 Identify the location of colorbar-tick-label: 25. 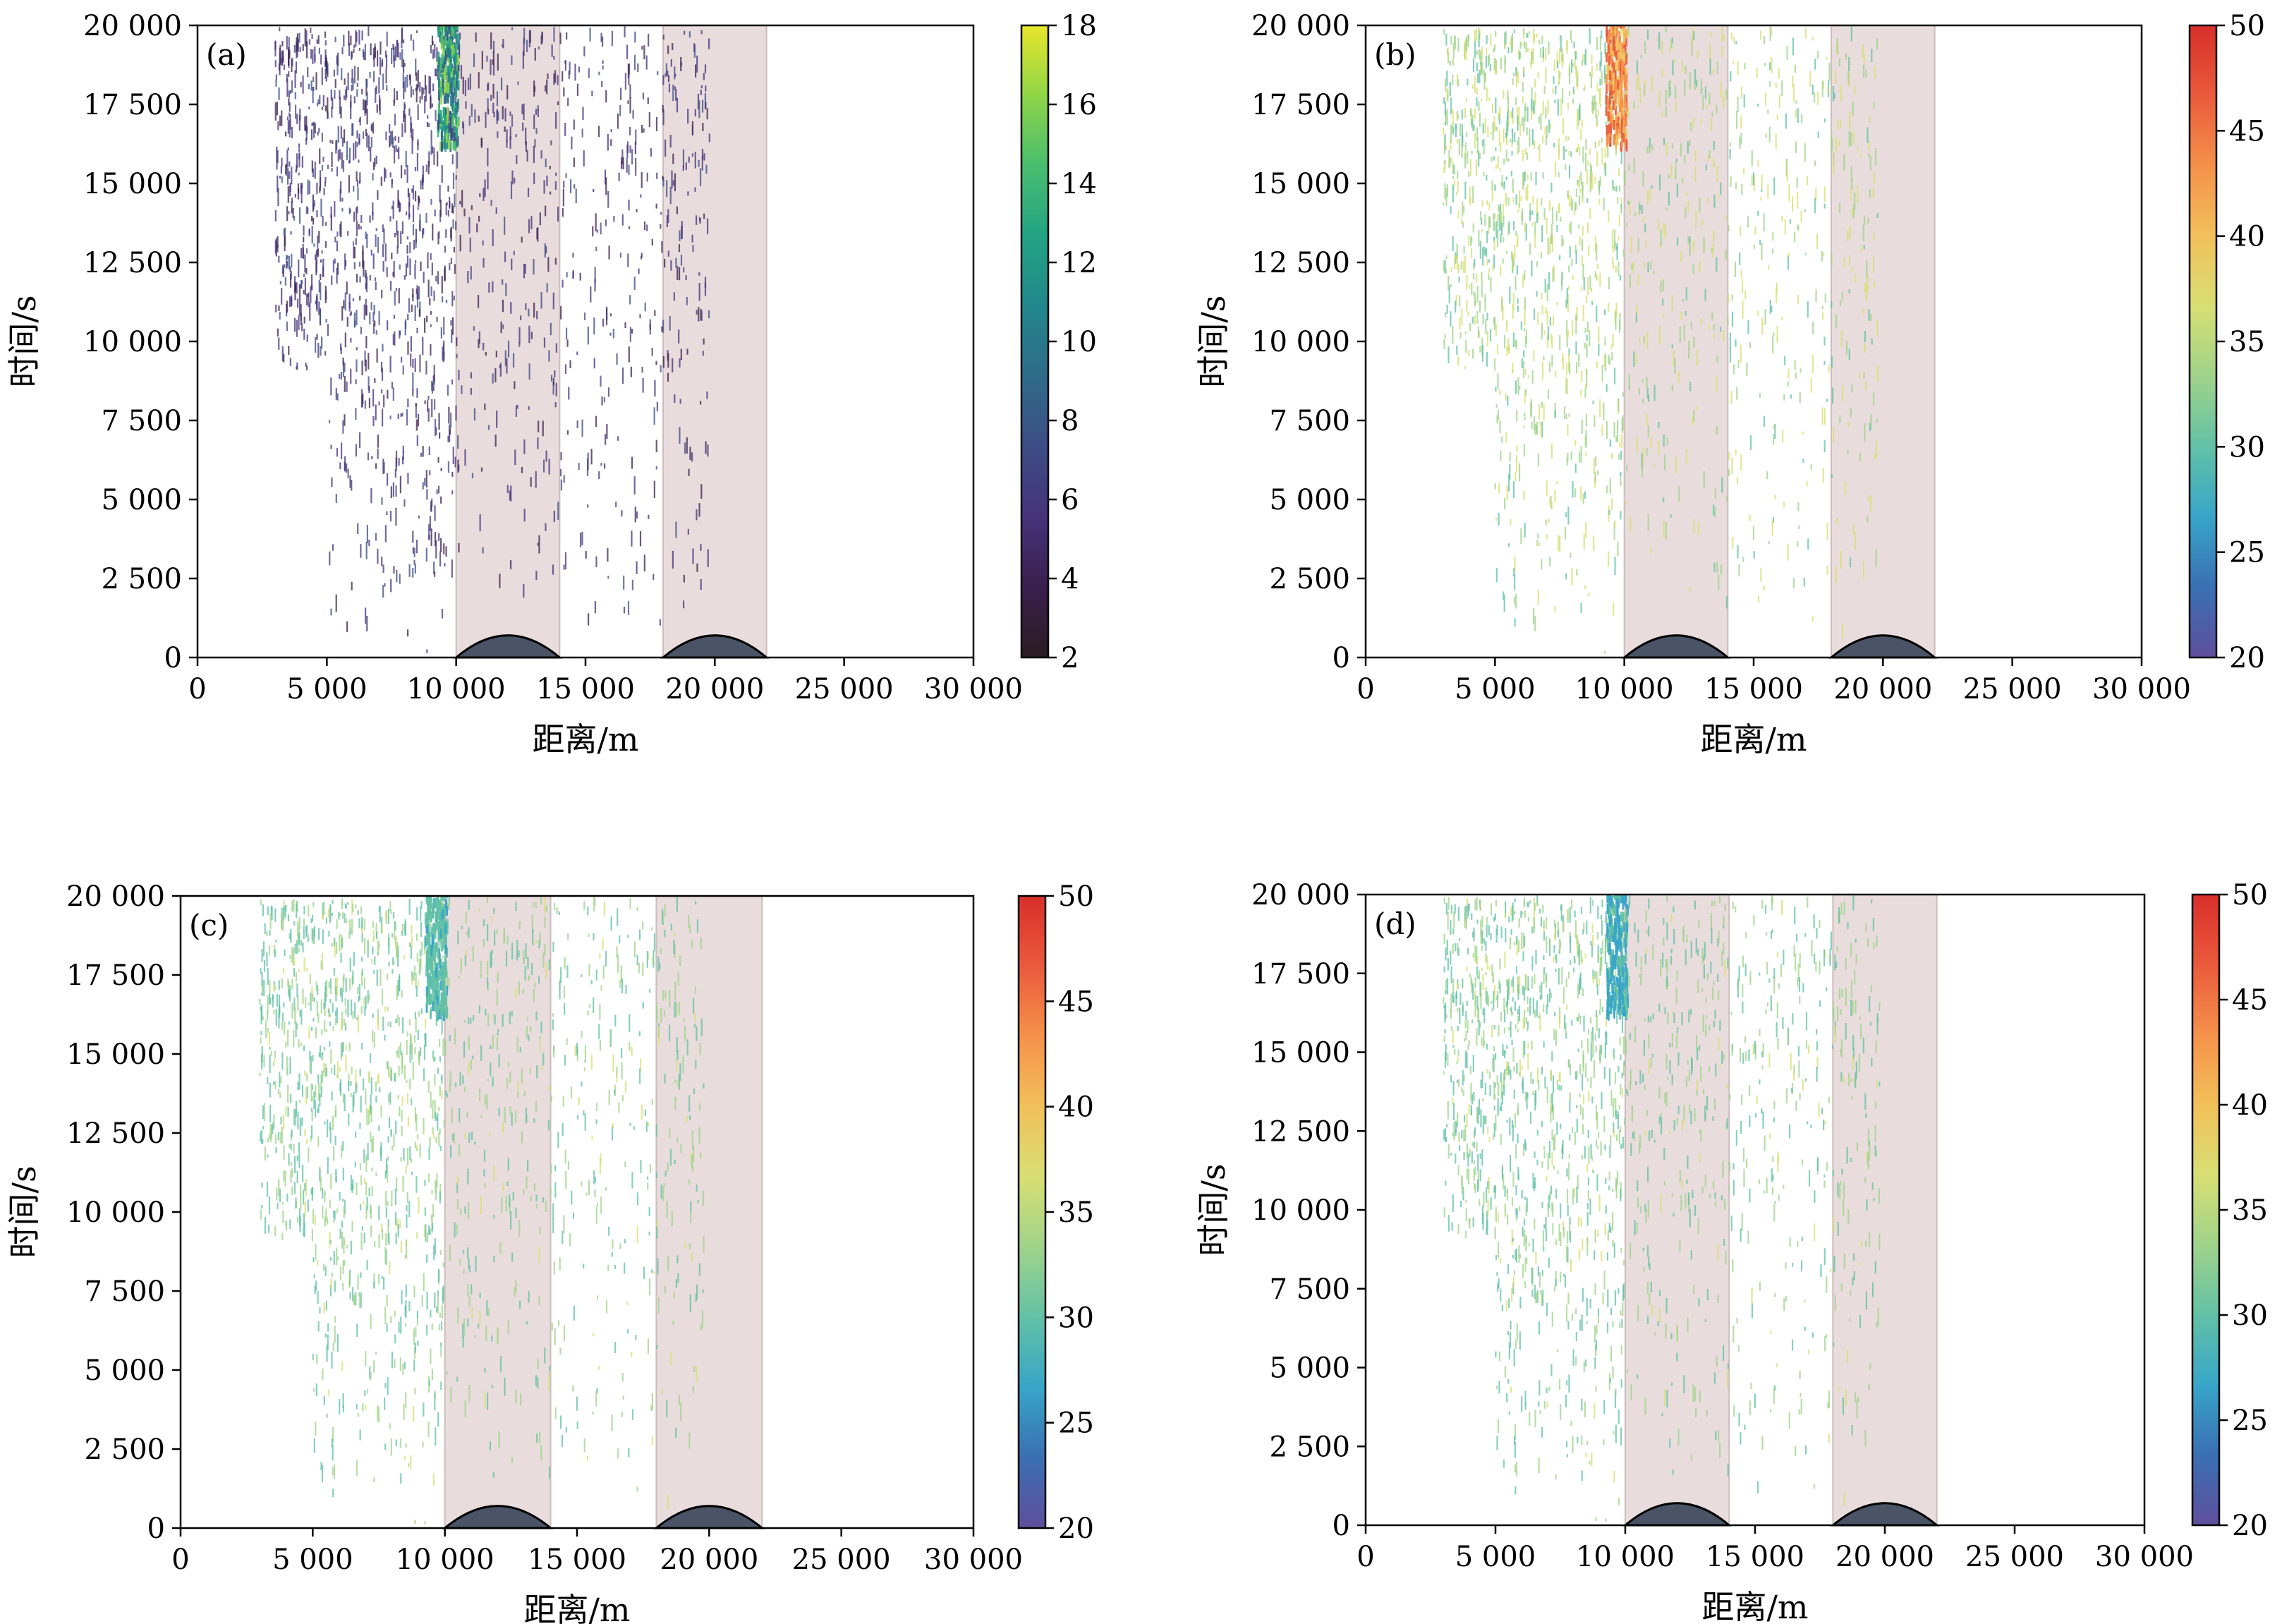
(2247, 553).